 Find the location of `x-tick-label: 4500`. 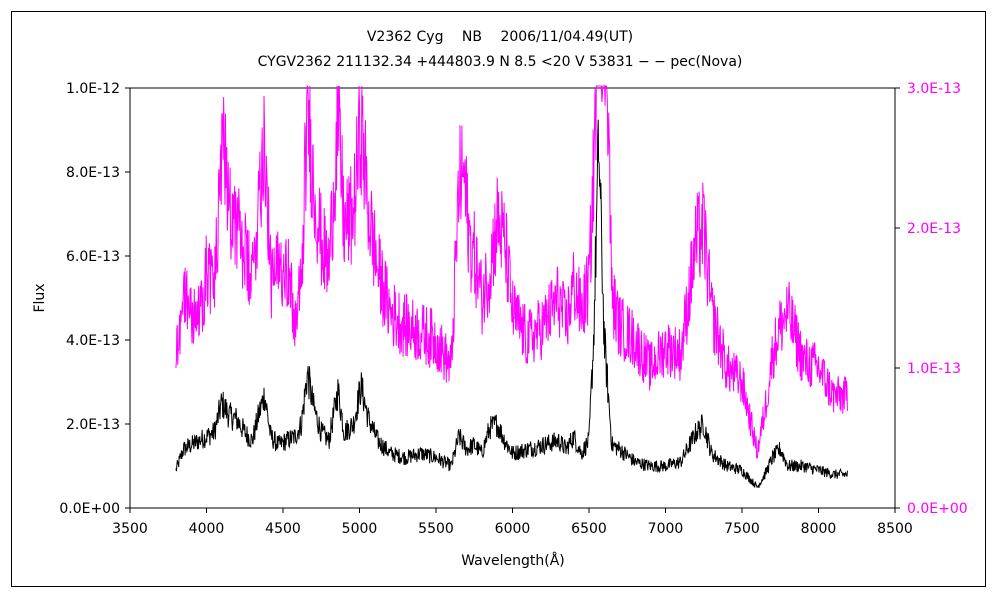

x-tick-label: 4500 is located at coordinates (283, 529).